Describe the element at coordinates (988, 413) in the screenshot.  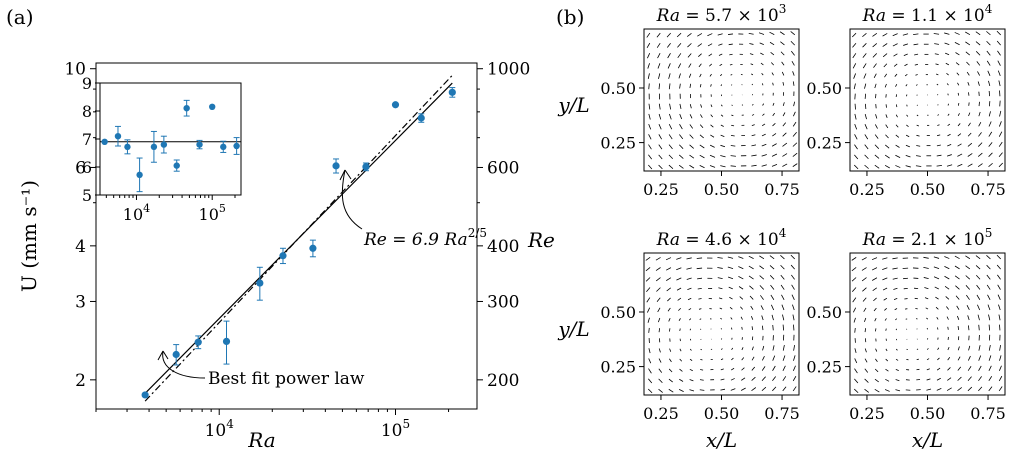
I see `vf-x-tick-label: 0.75` at that location.